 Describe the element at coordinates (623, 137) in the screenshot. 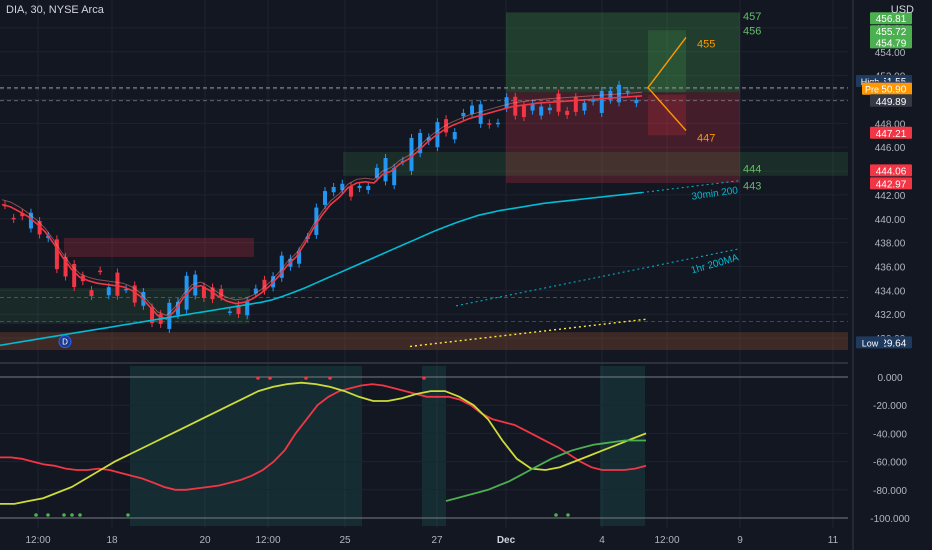

I see `stop-zone` at that location.